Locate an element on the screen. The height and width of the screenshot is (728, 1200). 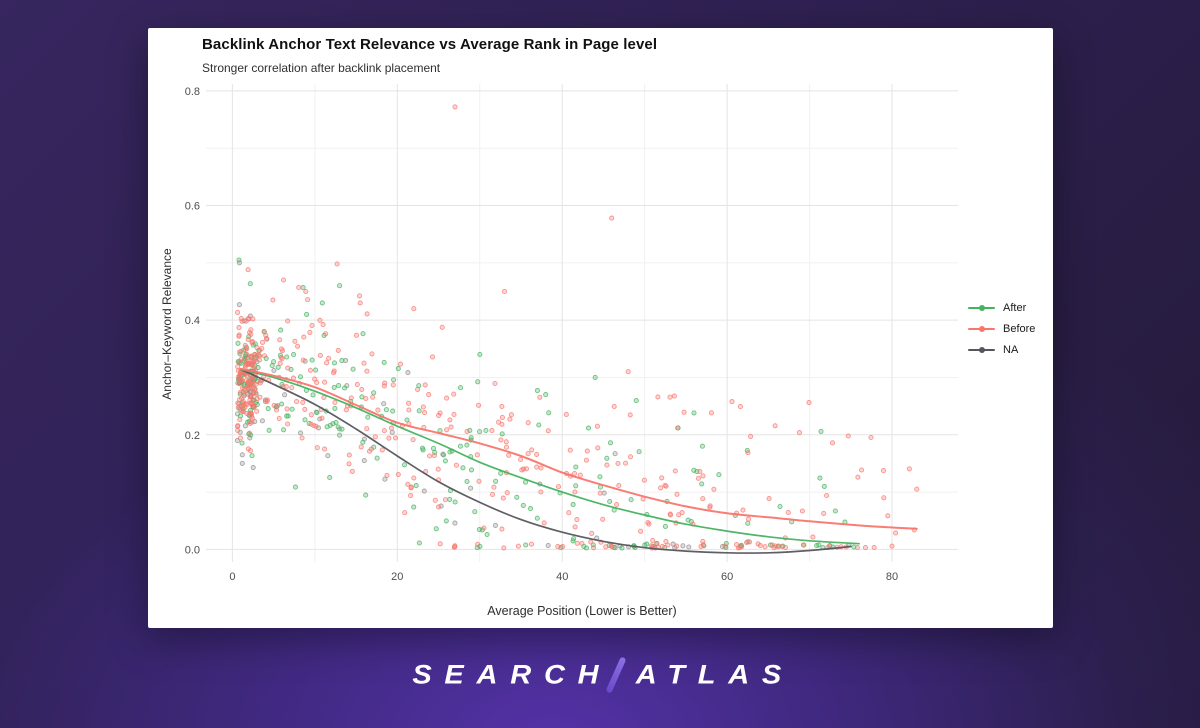
trend-line-na is located at coordinates (545, 461).